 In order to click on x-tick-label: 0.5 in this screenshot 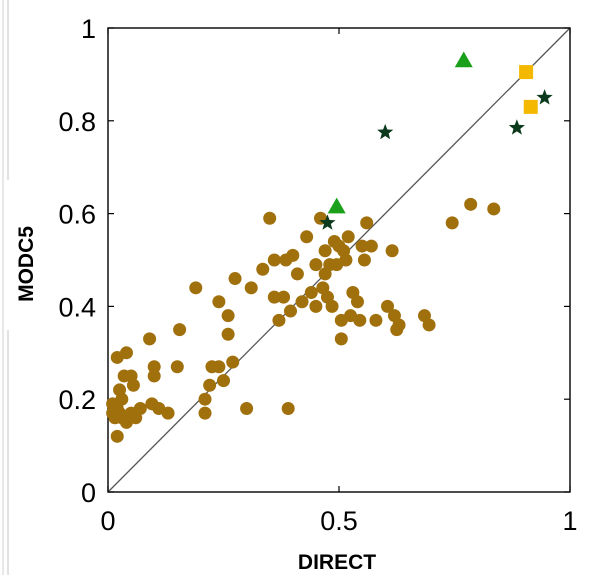, I will do `click(339, 521)`.